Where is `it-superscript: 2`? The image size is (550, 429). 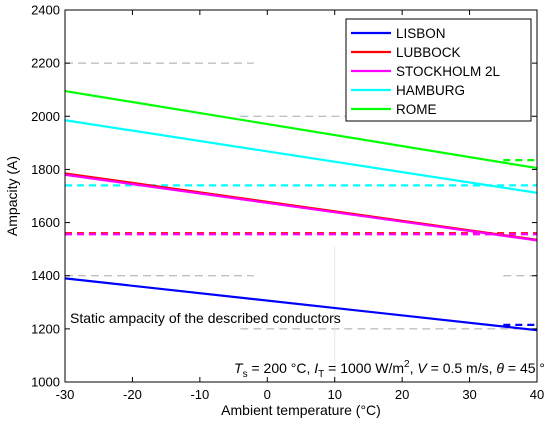
it-superscript: 2 is located at coordinates (407, 364).